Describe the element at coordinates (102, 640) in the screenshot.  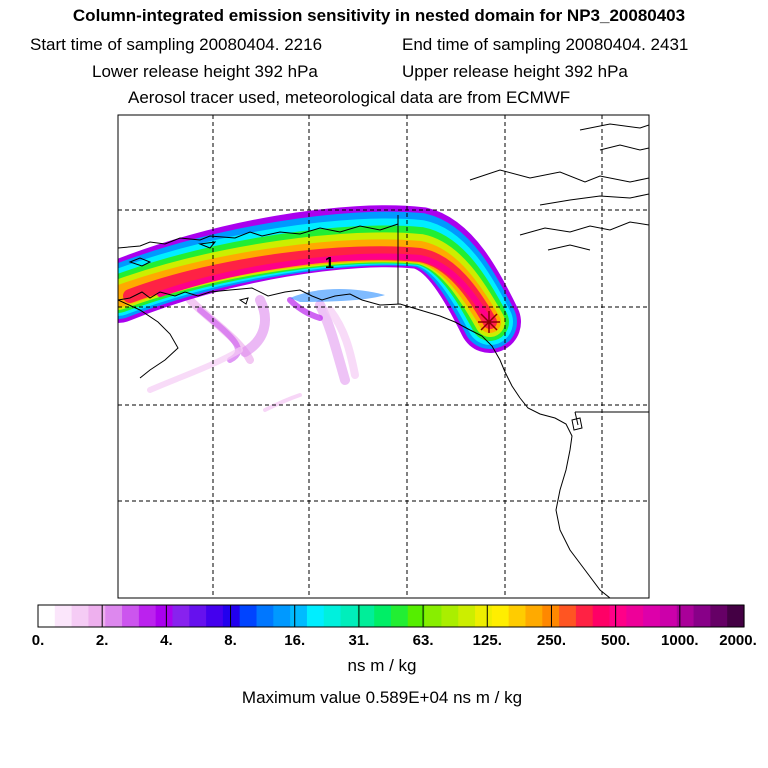
I see `colorbar-tick-label: 2.` at that location.